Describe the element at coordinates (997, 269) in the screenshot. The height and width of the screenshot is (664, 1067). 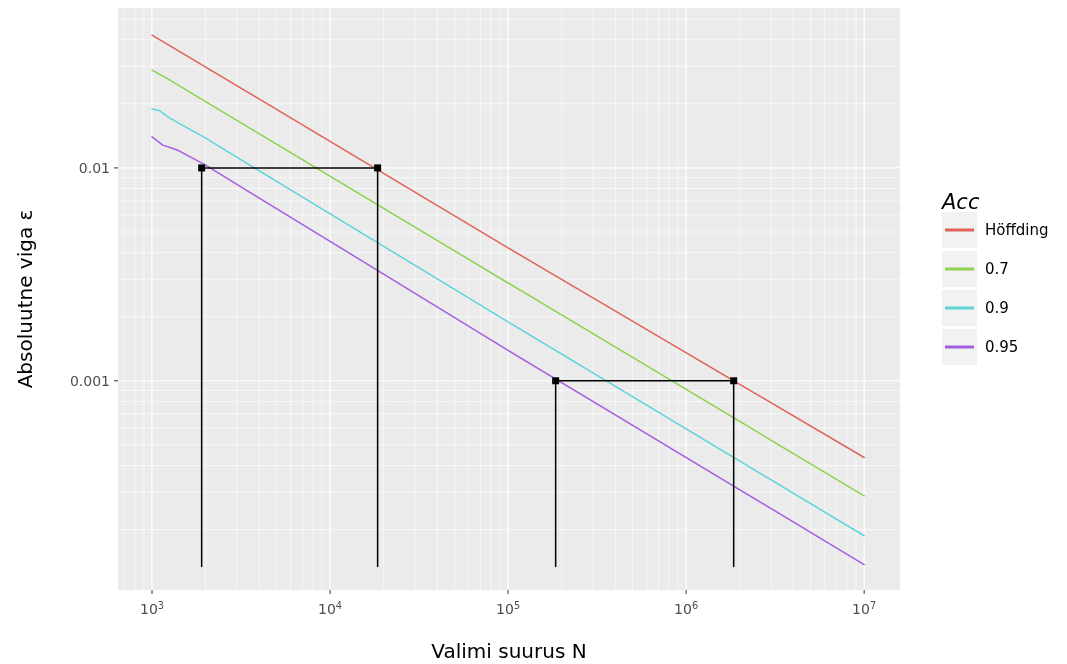
I see `legend-label: 0.7` at that location.